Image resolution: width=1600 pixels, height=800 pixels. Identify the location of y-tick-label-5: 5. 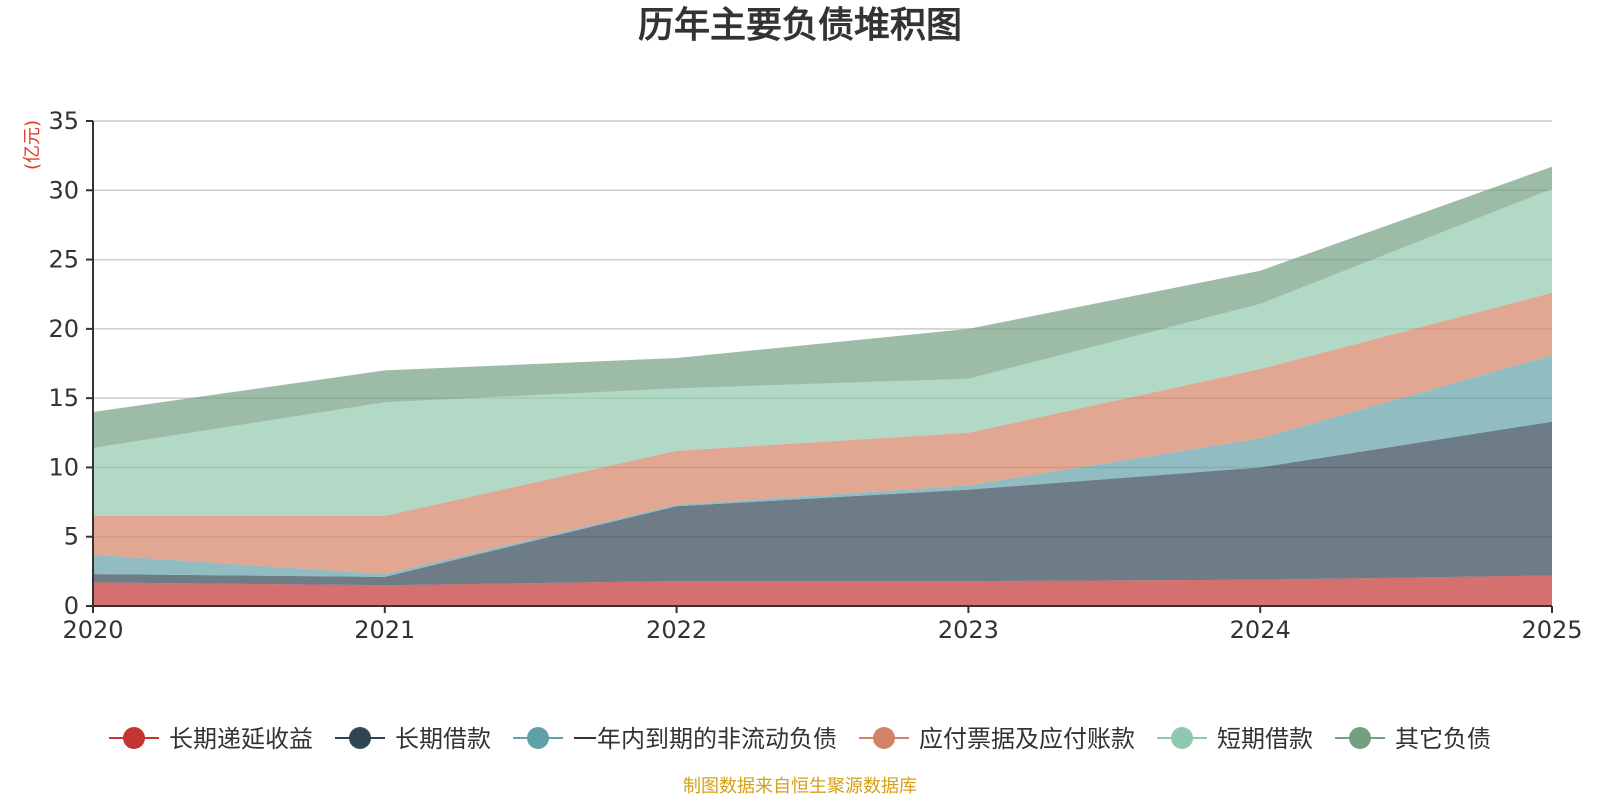
(71, 537).